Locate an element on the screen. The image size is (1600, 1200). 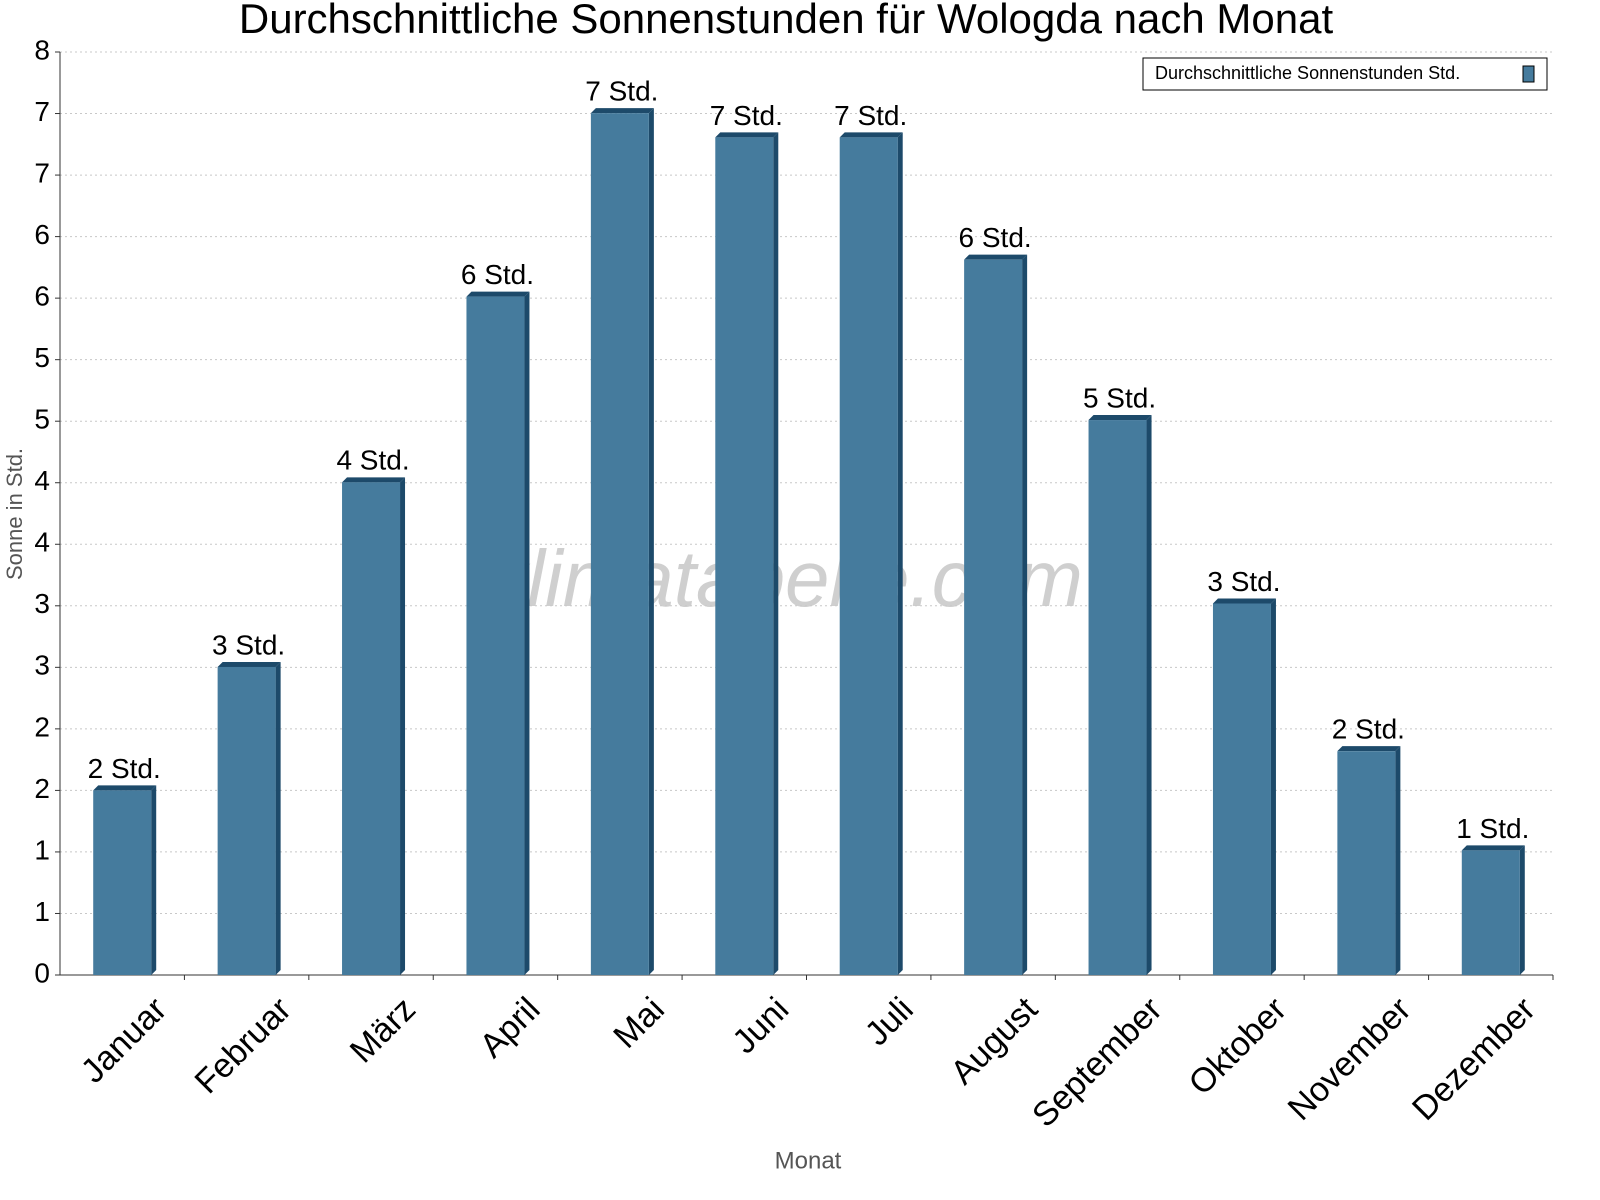
value-label: 5 Std. is located at coordinates (1119, 397).